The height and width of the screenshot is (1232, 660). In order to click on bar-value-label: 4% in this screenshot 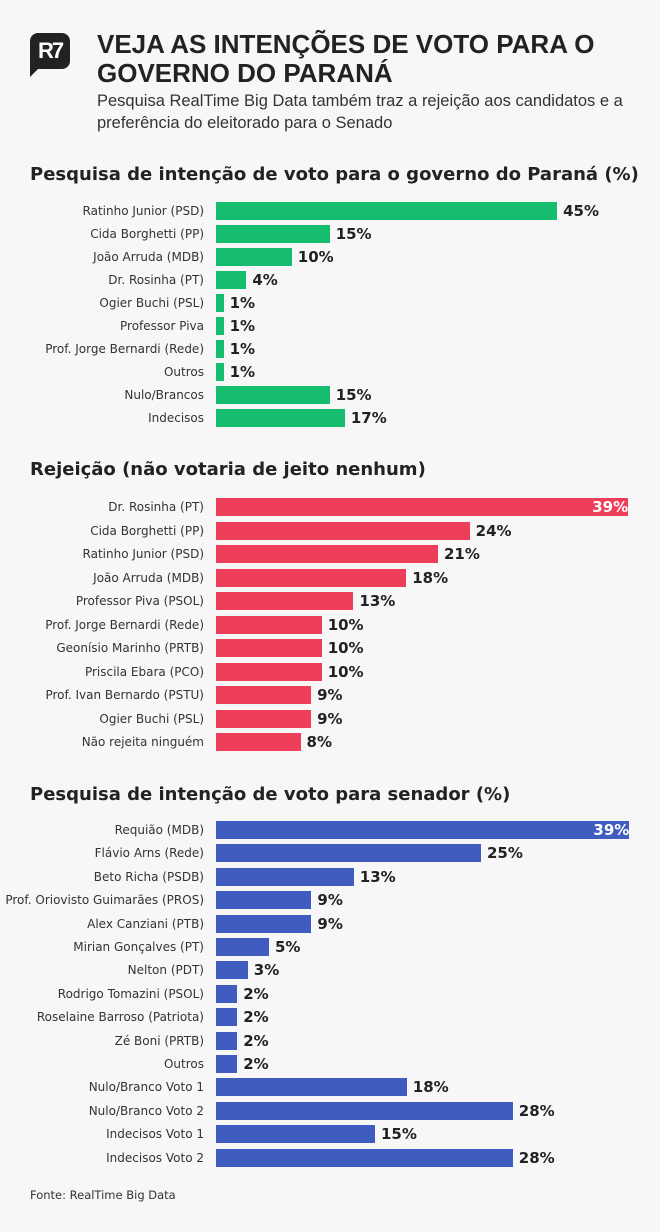, I will do `click(265, 280)`.